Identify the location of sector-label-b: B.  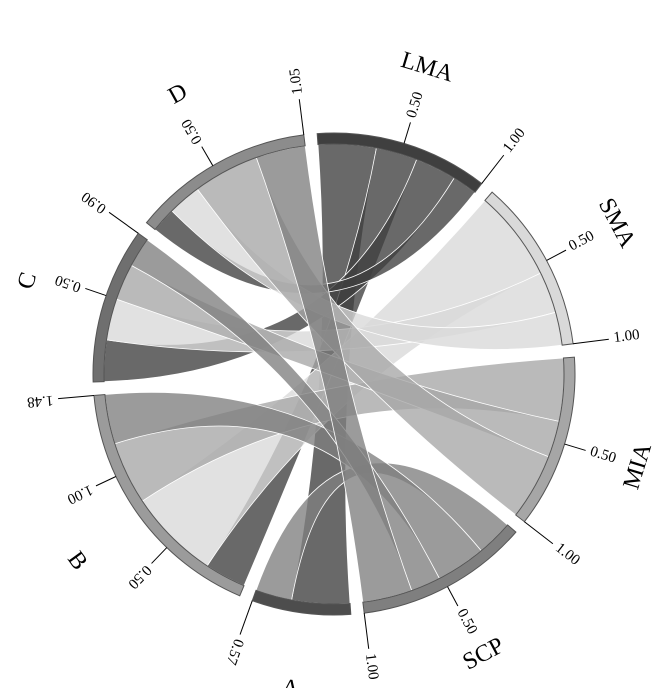
(77, 561).